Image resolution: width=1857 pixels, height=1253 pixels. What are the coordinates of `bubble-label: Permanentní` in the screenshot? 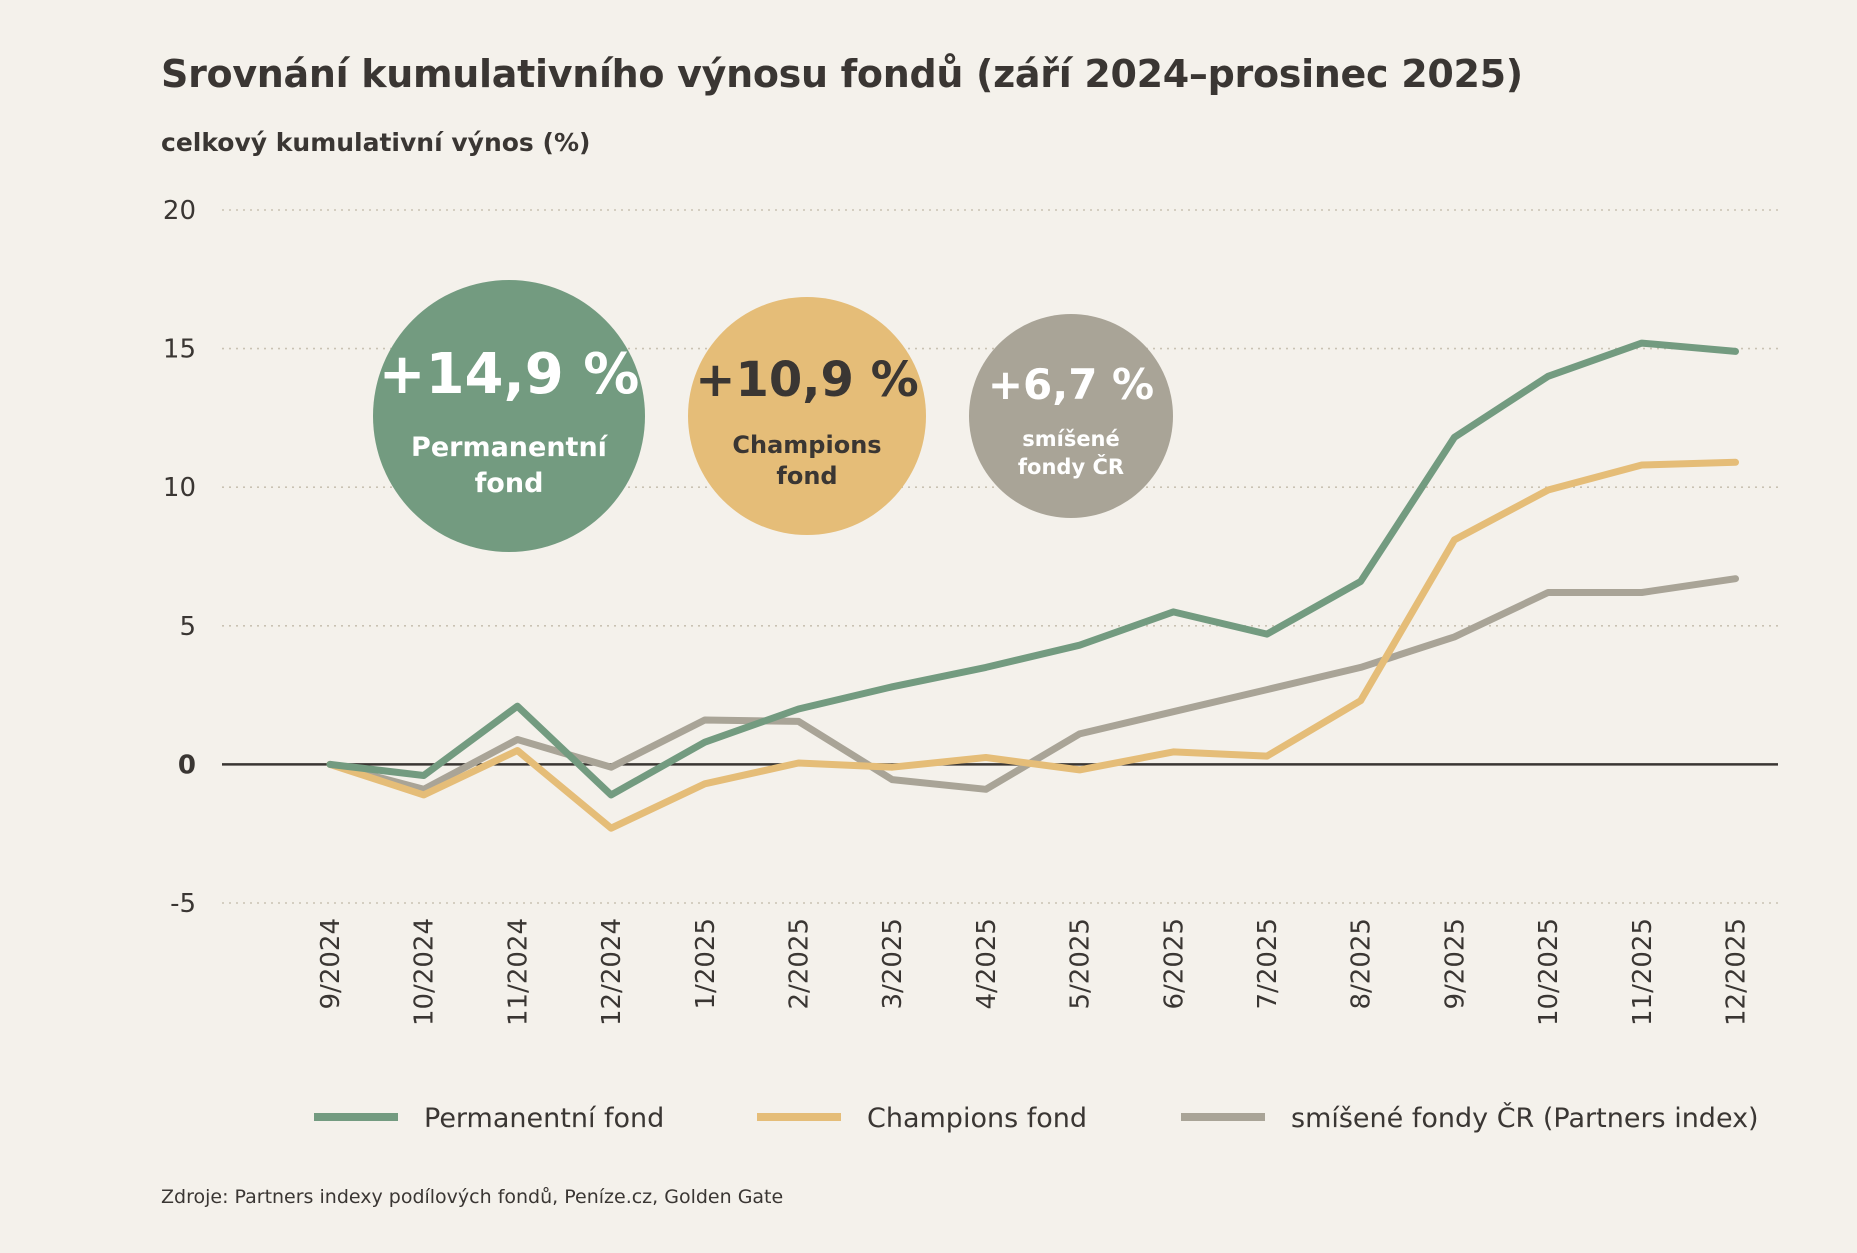 It's located at (510, 447).